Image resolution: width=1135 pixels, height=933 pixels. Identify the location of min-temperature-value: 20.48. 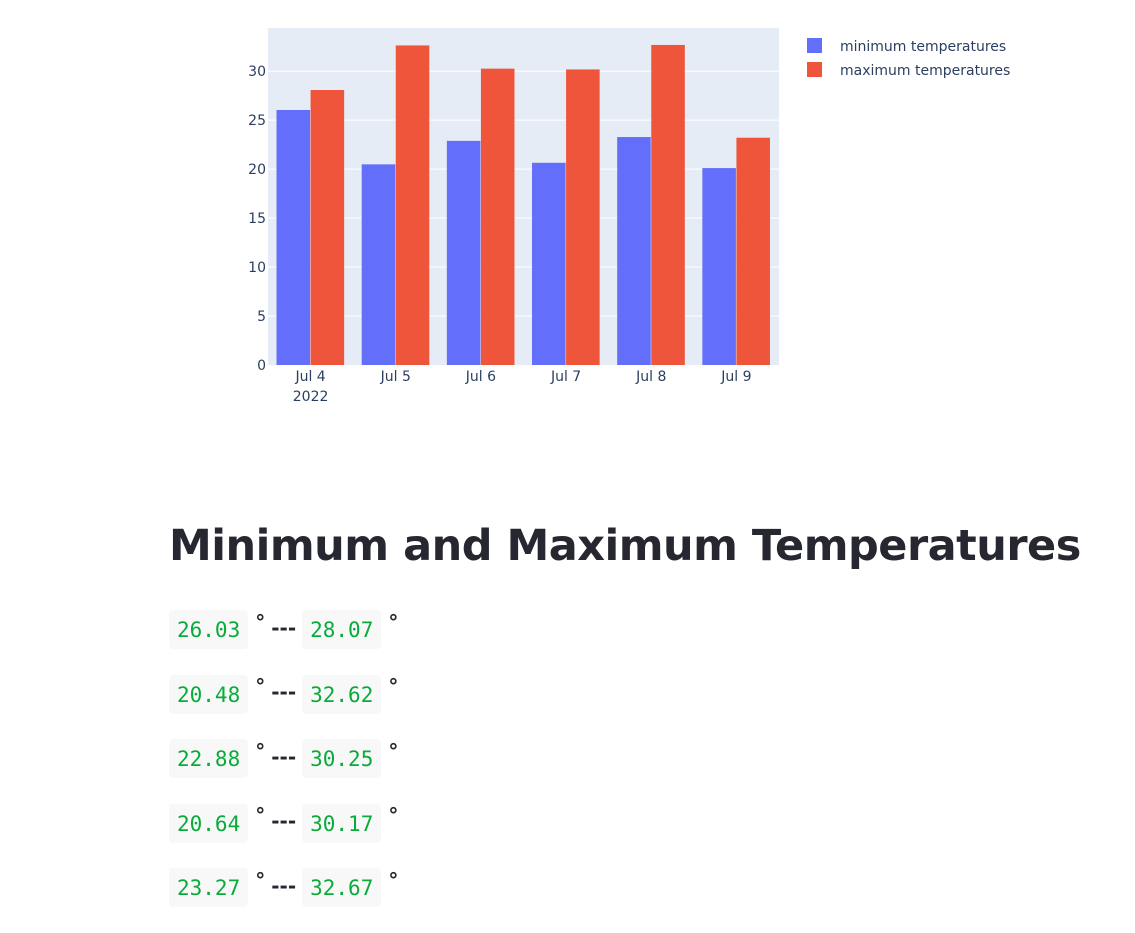
(209, 694).